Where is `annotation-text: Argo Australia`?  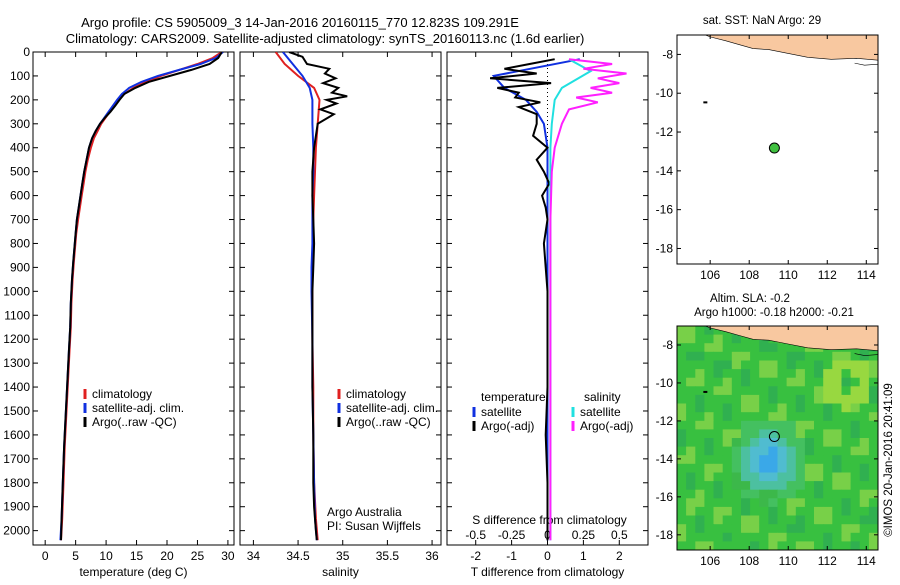 annotation-text: Argo Australia is located at coordinates (364, 512).